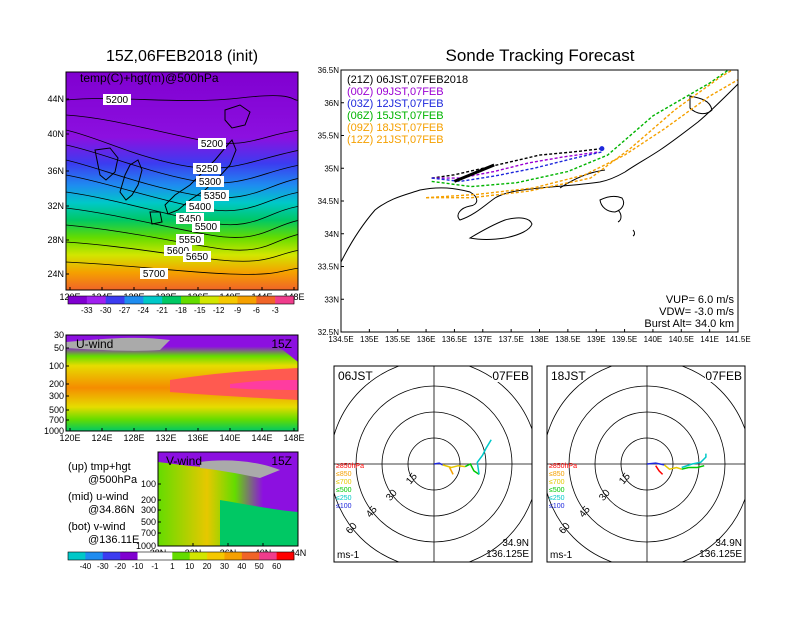  Describe the element at coordinates (113, 480) in the screenshot. I see `info-up-2: @500hPa` at that location.